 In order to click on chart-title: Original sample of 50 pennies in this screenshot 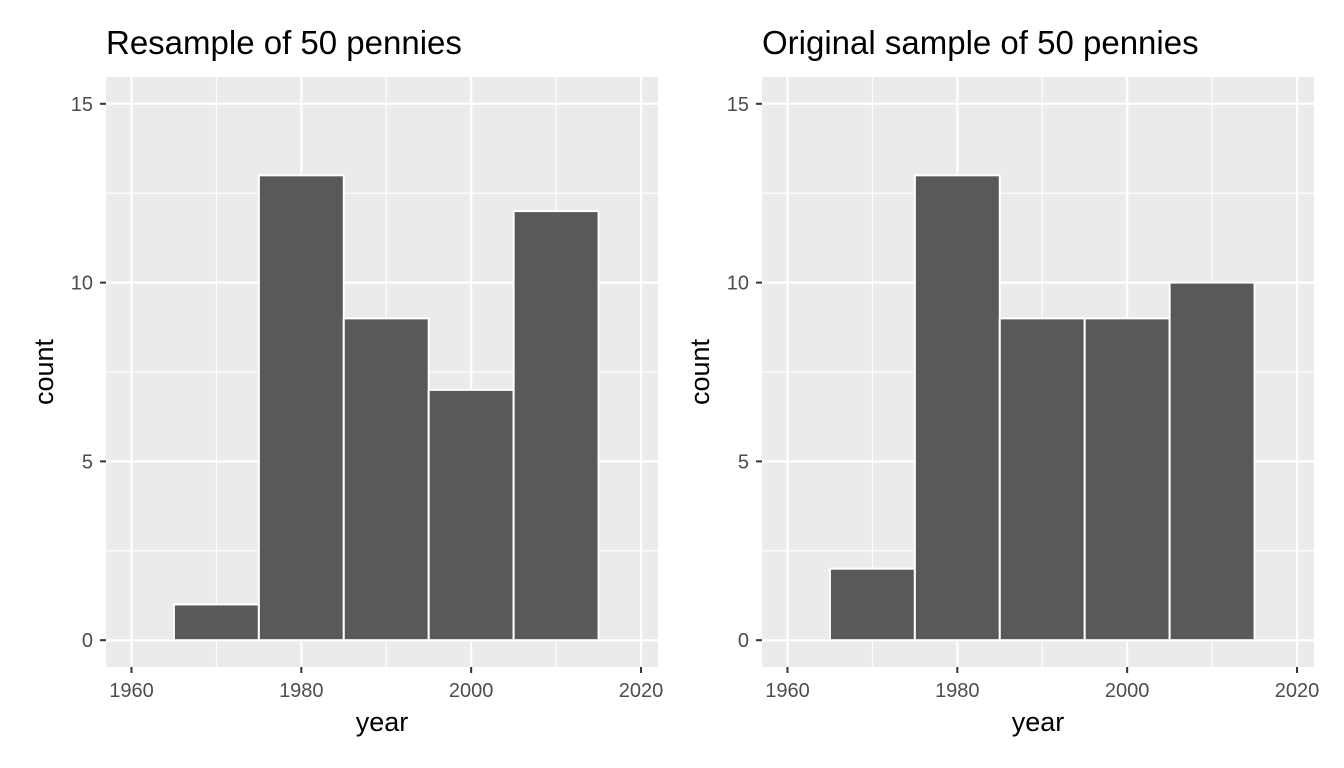, I will do `click(980, 42)`.